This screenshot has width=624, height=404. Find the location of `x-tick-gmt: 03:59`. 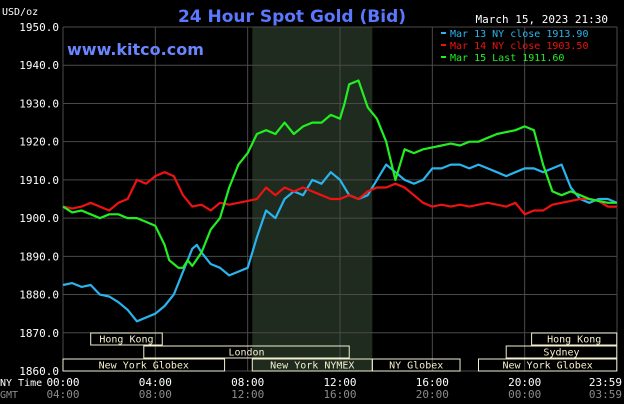

x-tick-gmt: 03:59 is located at coordinates (605, 394).